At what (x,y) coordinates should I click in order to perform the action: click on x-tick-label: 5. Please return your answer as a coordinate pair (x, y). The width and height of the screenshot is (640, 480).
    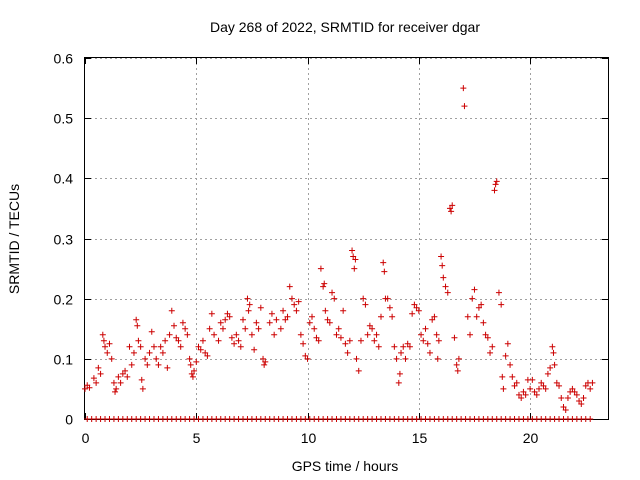
    Looking at the image, I should click on (197, 438).